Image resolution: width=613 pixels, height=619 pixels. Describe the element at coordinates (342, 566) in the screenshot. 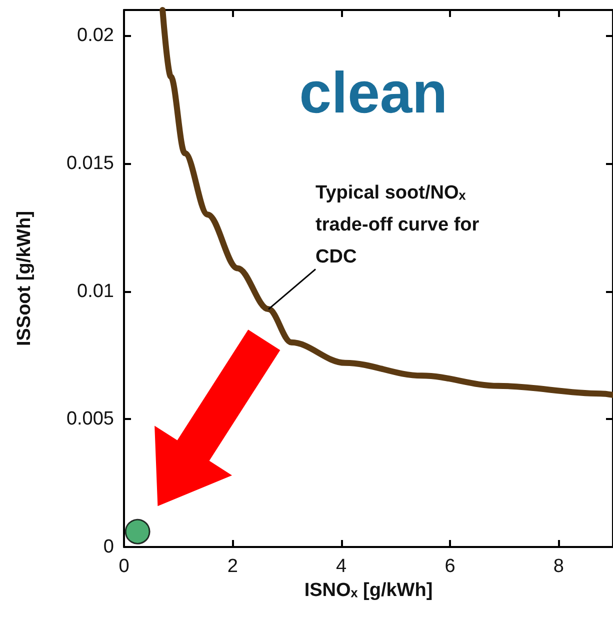

I see `x-tick-label: 4` at that location.